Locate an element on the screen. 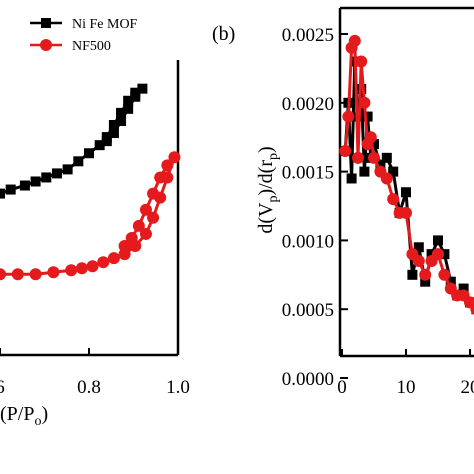 The width and height of the screenshot is (474, 474). panel-a-x-axis-label: (P/Po) is located at coordinates (24, 416).